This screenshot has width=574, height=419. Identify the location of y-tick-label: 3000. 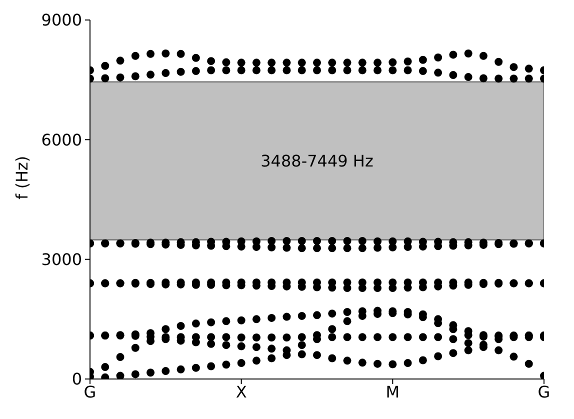
(61, 260).